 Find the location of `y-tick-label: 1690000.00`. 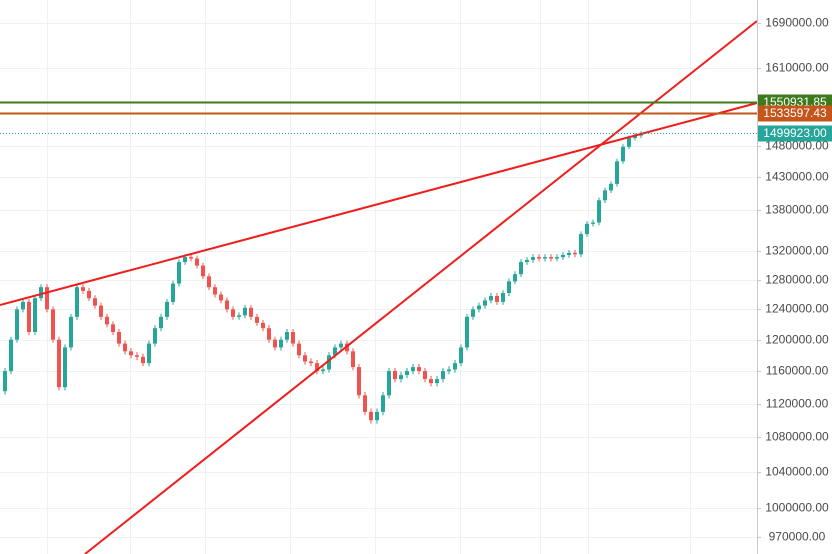

y-tick-label: 1690000.00 is located at coordinates (797, 23).